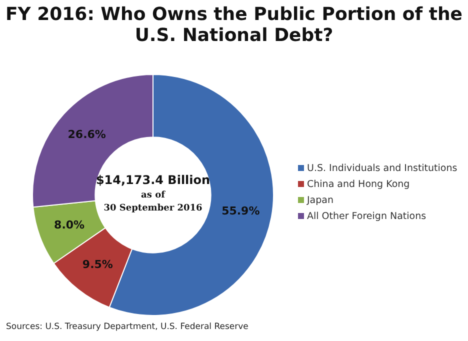 This screenshot has height=341, width=468. What do you see at coordinates (87, 135) in the screenshot?
I see `data-label: 26.6%` at bounding box center [87, 135].